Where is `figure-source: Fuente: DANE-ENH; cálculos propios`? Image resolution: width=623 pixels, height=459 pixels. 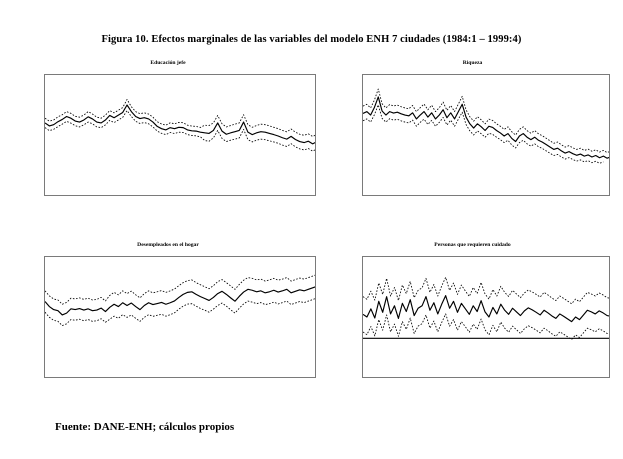 figure-source: Fuente: DANE-ENH; cálculos propios is located at coordinates (145, 427).